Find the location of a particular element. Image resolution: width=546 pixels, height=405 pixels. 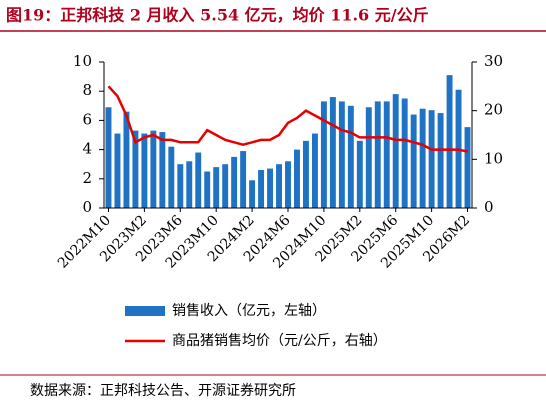

legend-label: 商品猪销售均价（元/公斤，右轴） is located at coordinates (279, 341).